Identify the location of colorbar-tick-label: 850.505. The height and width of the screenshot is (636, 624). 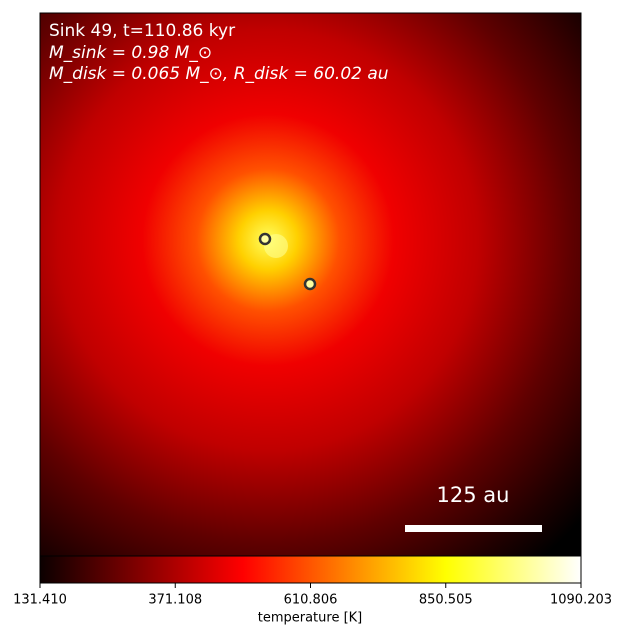
(446, 600).